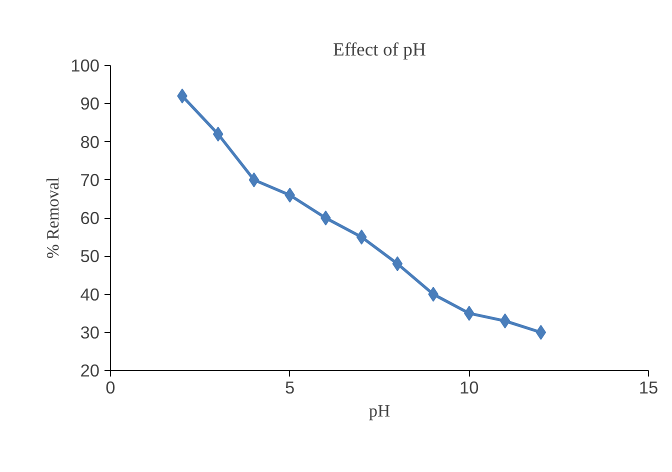  What do you see at coordinates (90, 256) in the screenshot?
I see `y-tick-label: 50` at bounding box center [90, 256].